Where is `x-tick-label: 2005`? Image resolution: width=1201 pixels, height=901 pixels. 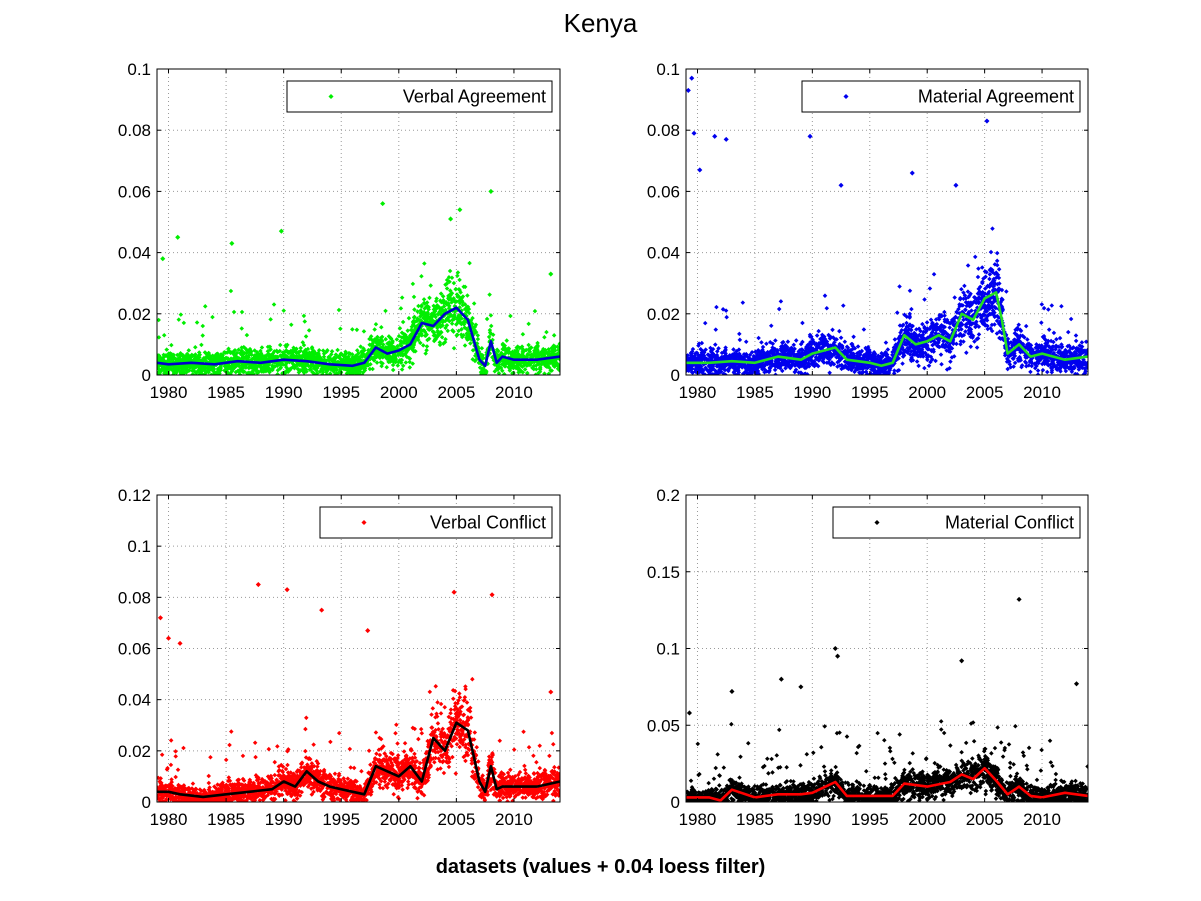
x-tick-label: 2005 is located at coordinates (456, 392).